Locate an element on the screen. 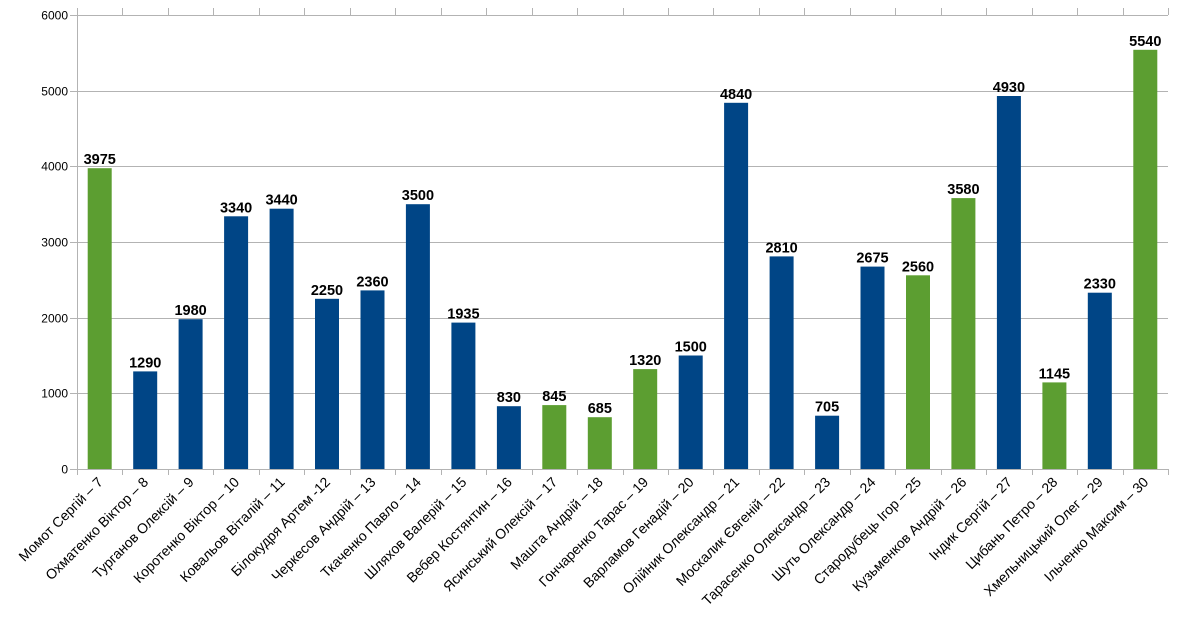 The height and width of the screenshot is (643, 1191). data-label: 2330 is located at coordinates (1100, 285).